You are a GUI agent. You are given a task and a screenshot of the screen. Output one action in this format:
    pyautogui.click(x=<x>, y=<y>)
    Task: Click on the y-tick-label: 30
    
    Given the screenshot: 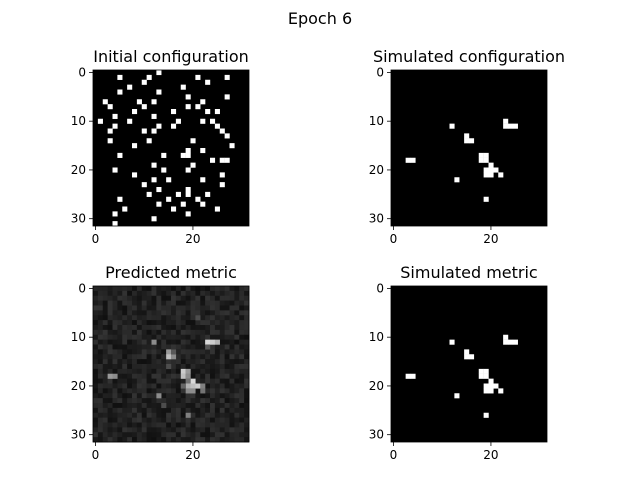 What is the action you would take?
    pyautogui.click(x=376, y=435)
    